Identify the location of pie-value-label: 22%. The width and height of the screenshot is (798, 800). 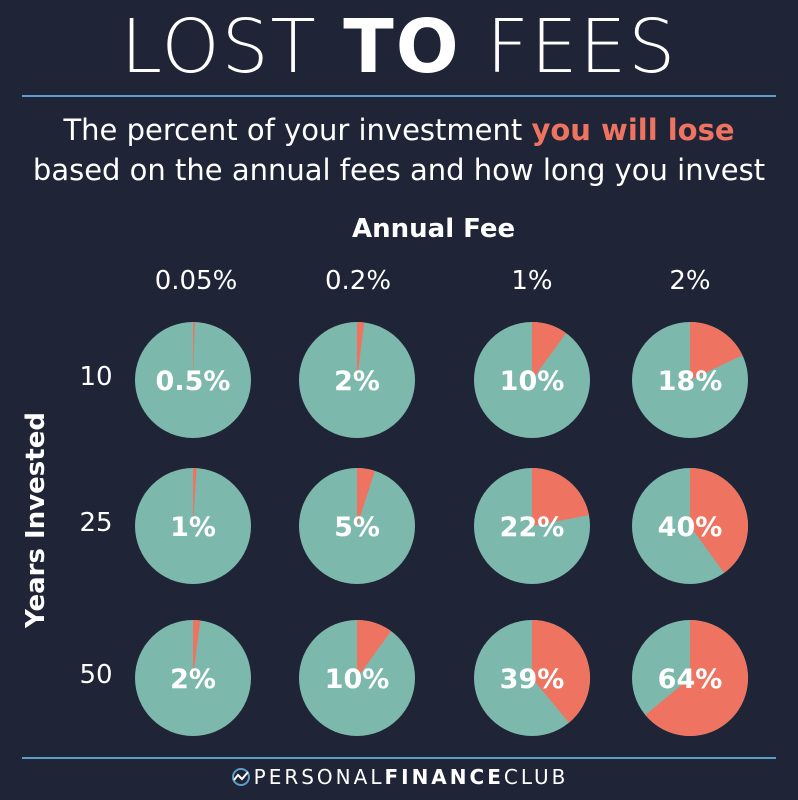
(532, 527).